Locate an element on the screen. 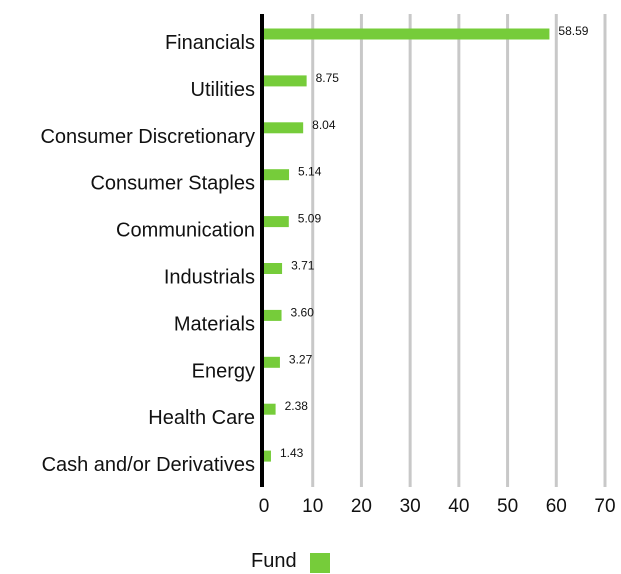  x-tick-0: 0 is located at coordinates (264, 506).